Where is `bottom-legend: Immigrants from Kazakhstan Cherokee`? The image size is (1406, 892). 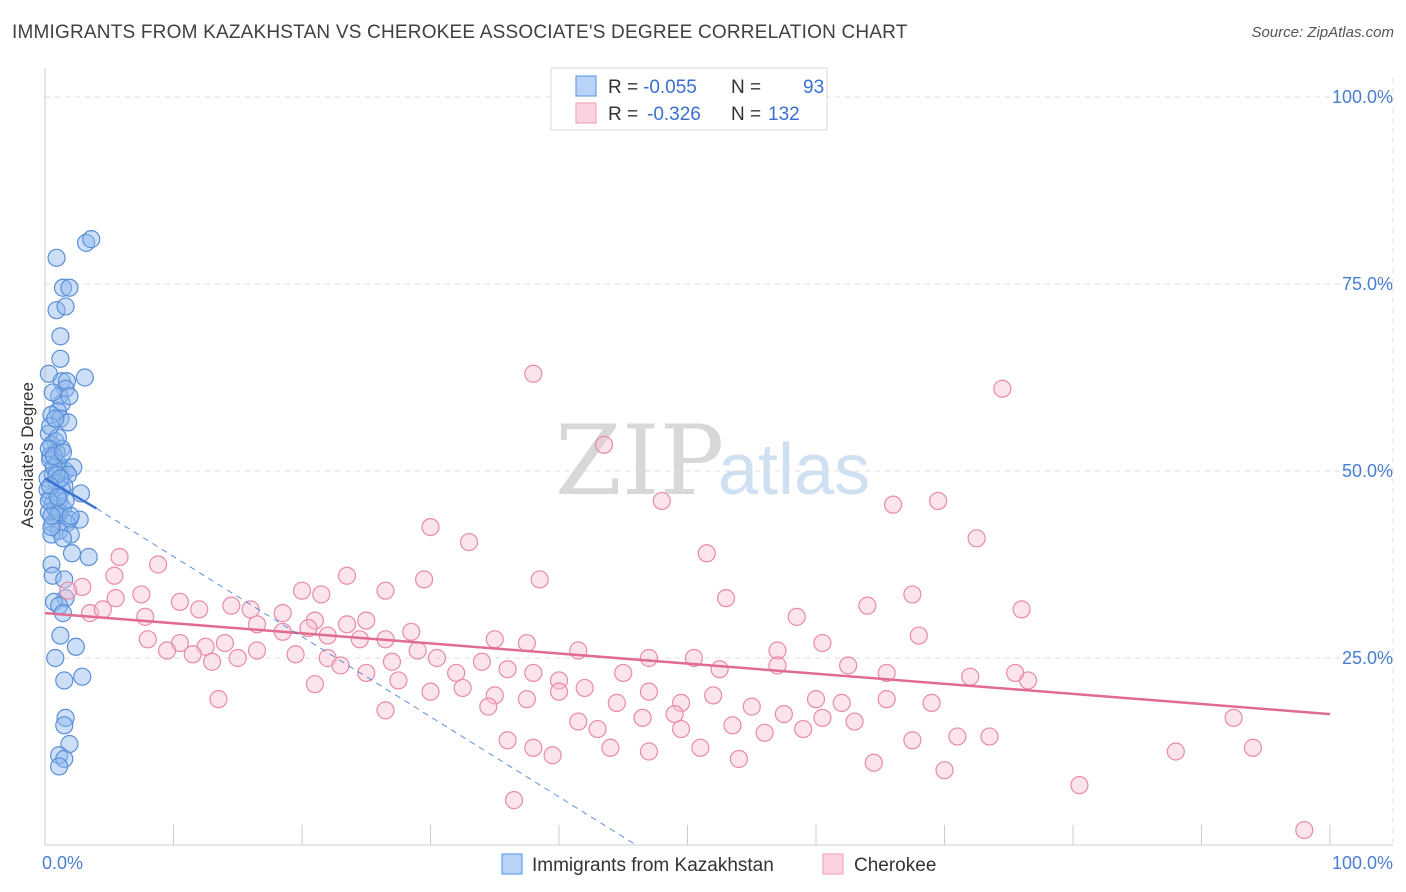
bottom-legend: Immigrants from Kazakhstan Cherokee is located at coordinates (718, 864).